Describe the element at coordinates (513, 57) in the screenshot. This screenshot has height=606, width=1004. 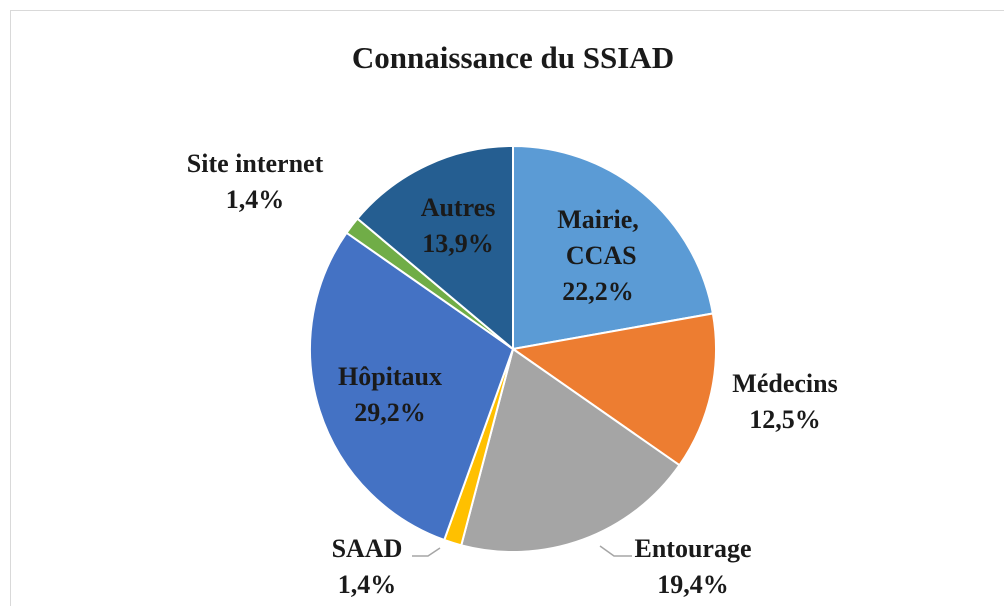
I see `chart-title: Connaissance du SSIAD` at that location.